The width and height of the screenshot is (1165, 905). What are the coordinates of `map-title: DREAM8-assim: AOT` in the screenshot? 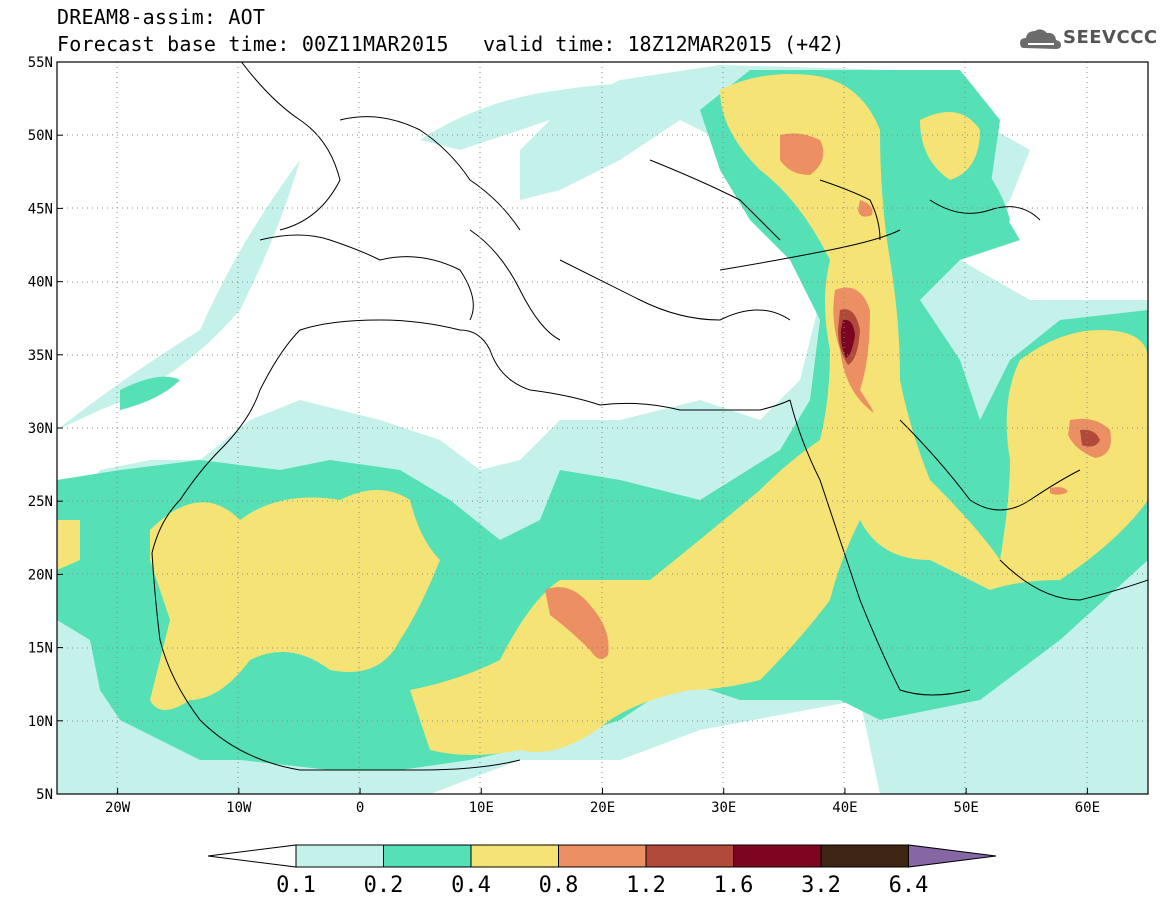 It's located at (161, 17).